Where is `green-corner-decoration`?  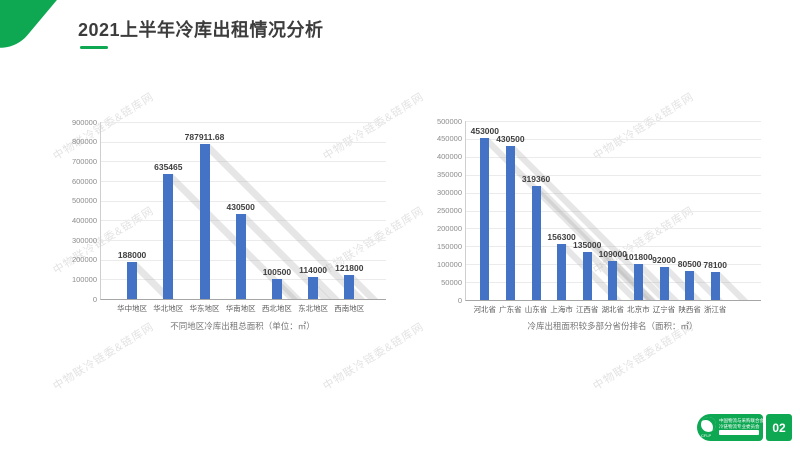 green-corner-decoration is located at coordinates (39, 31).